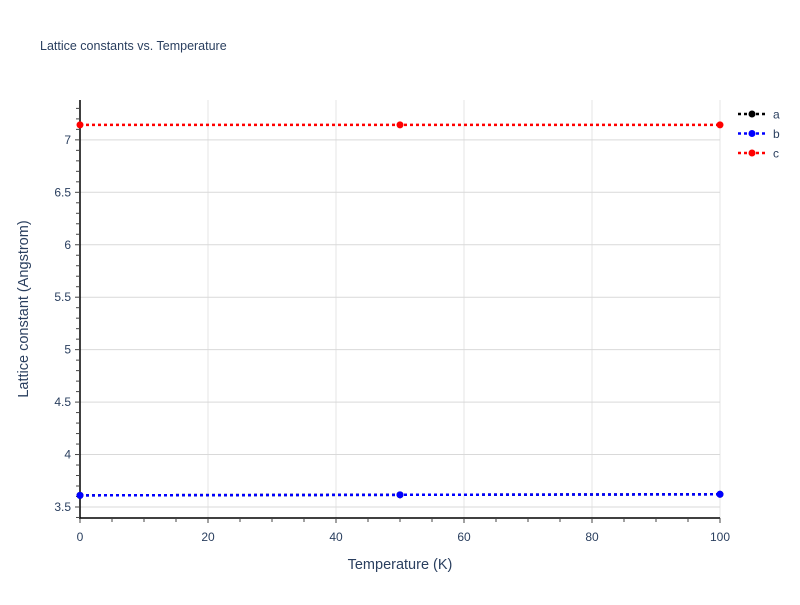  Describe the element at coordinates (464, 537) in the screenshot. I see `x-tick-label: 60` at that location.